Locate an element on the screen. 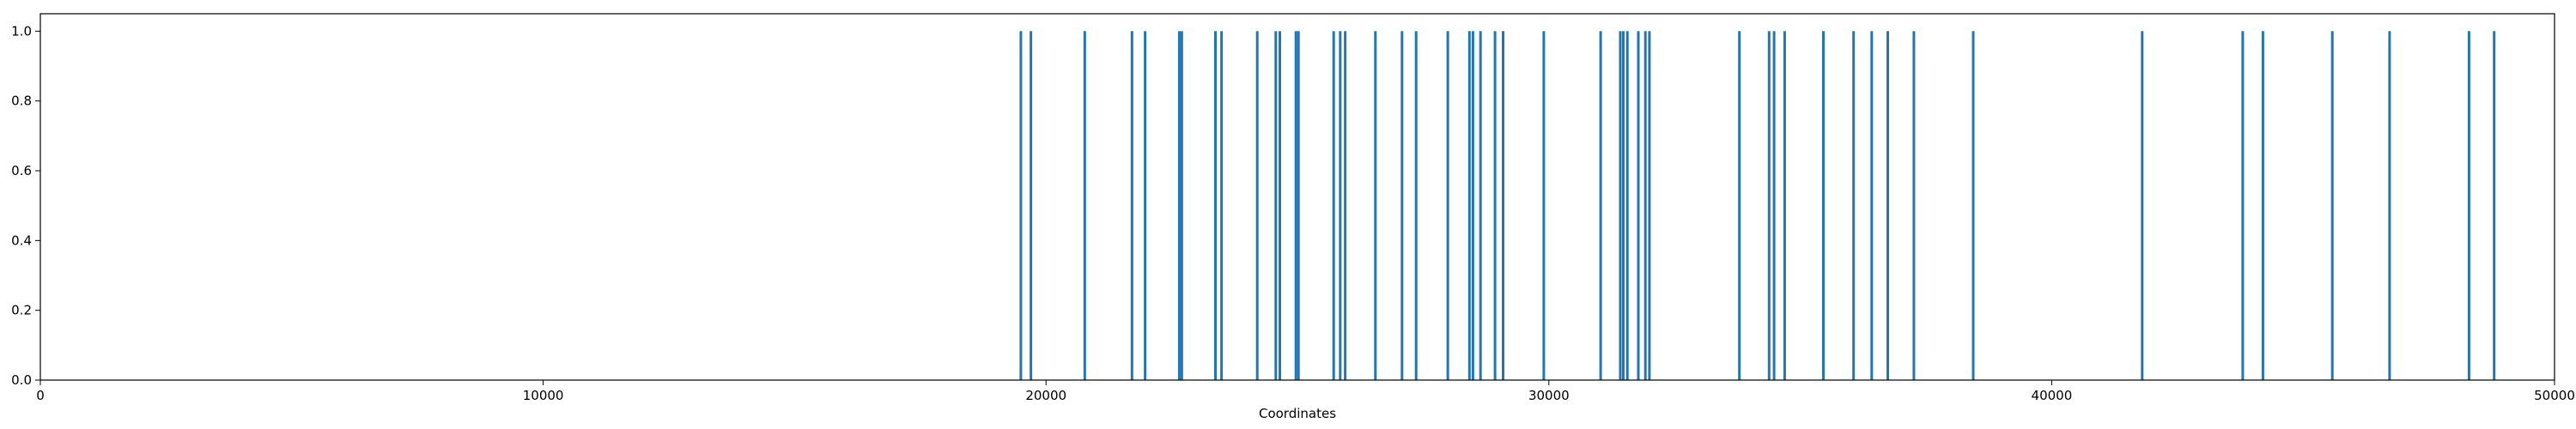  x-axis-label: Coordinates is located at coordinates (1297, 414).